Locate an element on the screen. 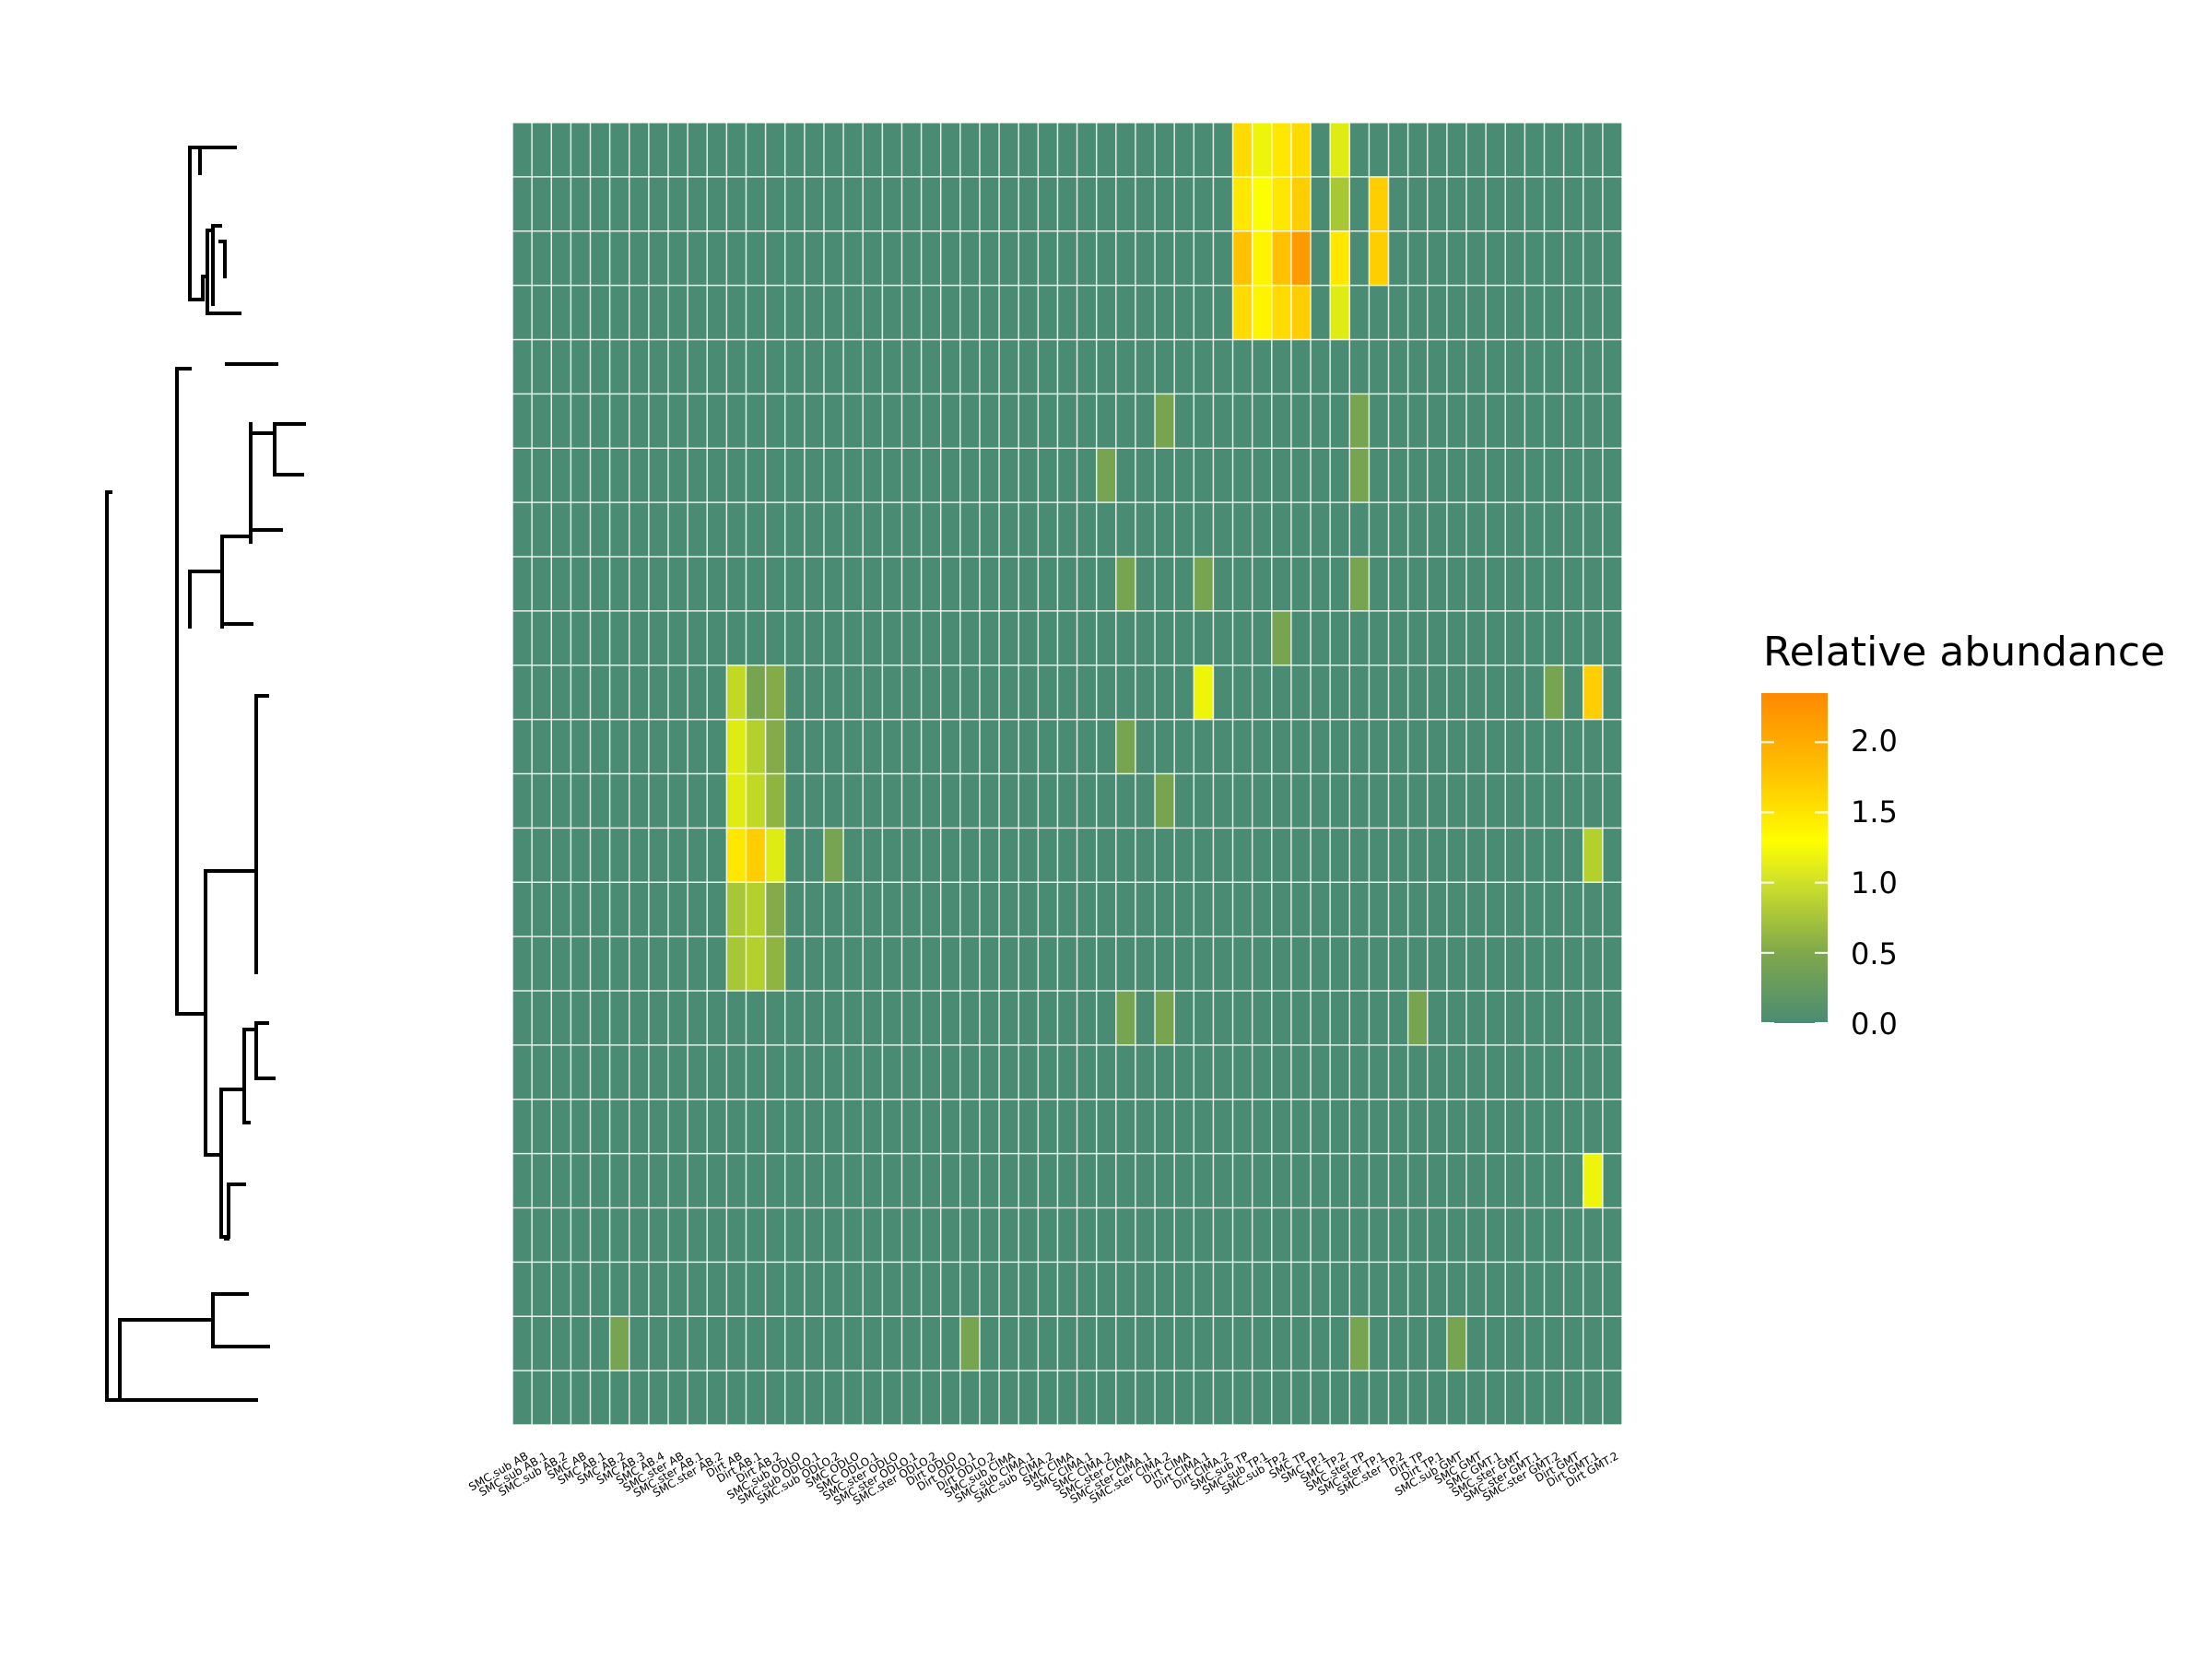 This screenshot has width=2212, height=1659. heatmap-cell-r10-c11 is located at coordinates (736, 692).